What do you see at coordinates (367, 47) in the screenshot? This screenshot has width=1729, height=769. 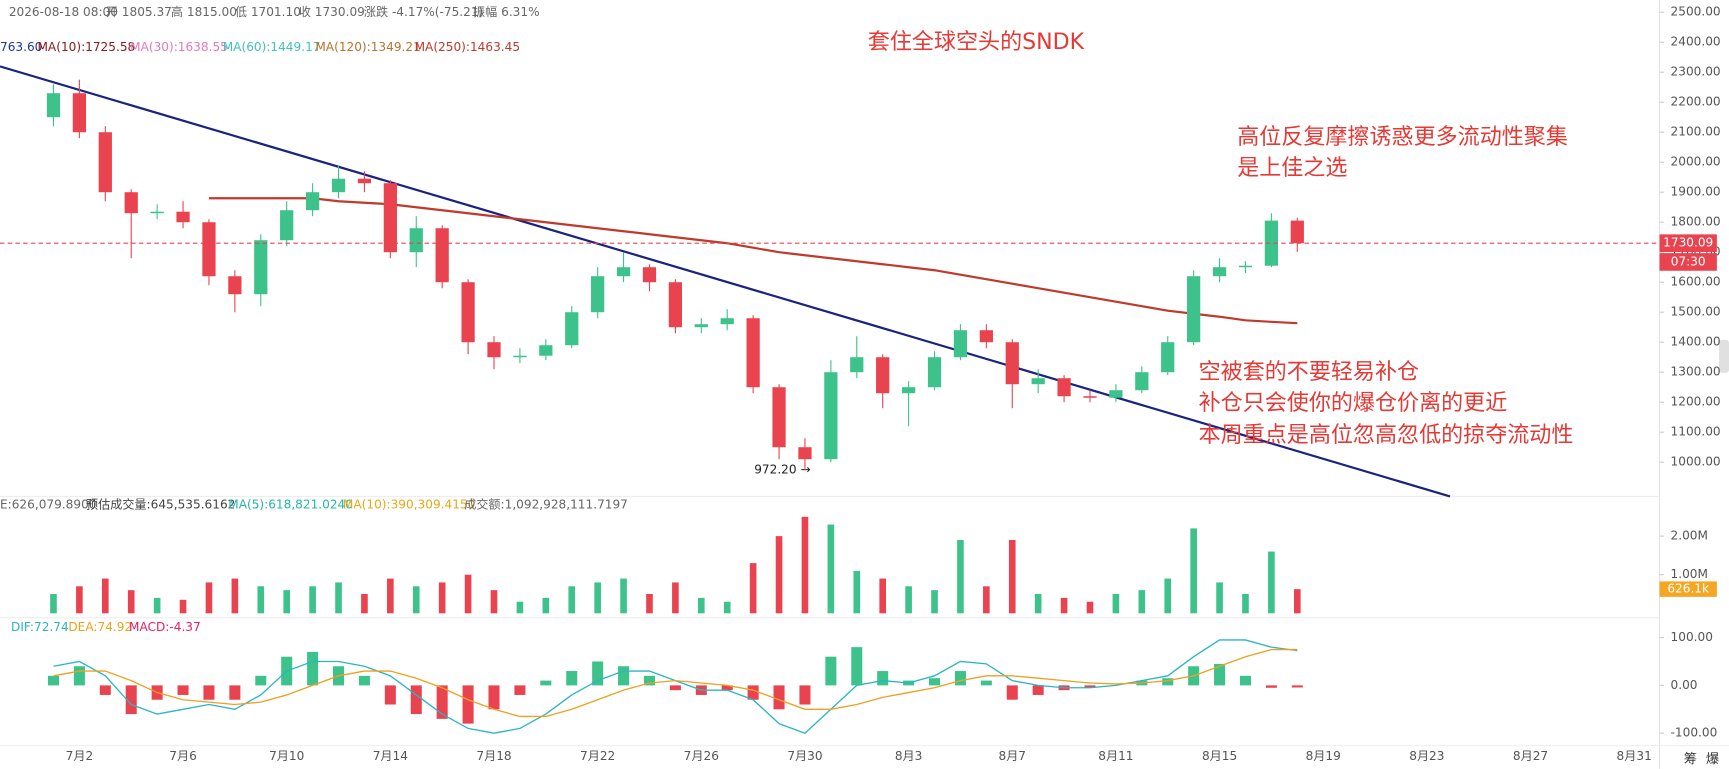 I see `ma-legend: MA(120):1349.21` at bounding box center [367, 47].